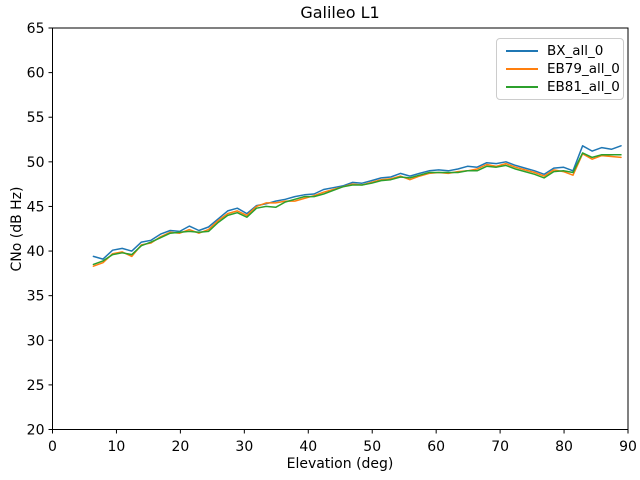 The image size is (640, 480). What do you see at coordinates (372, 447) in the screenshot?
I see `x-tick-label: 50` at bounding box center [372, 447].